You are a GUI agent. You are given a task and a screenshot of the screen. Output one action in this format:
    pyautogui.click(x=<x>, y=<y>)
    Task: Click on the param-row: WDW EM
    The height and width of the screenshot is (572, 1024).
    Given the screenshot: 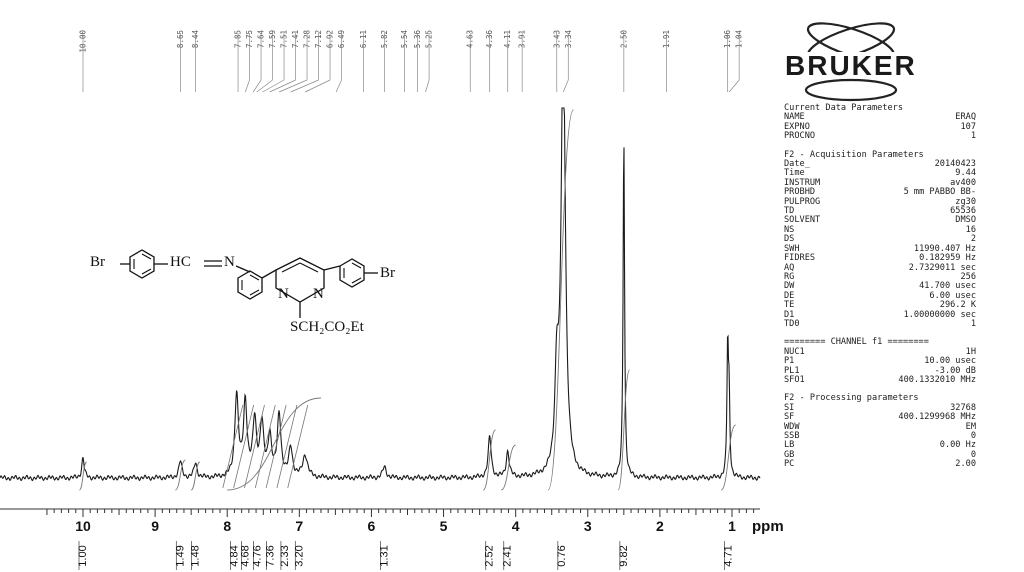 What is the action you would take?
    pyautogui.click(x=880, y=426)
    